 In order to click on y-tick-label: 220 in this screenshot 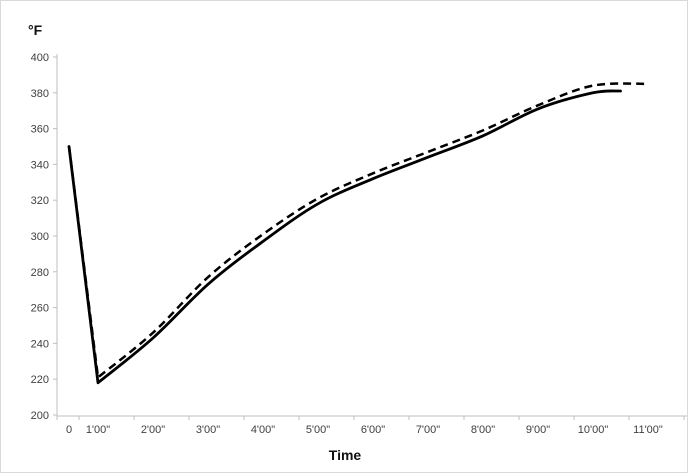, I will do `click(40, 380)`.